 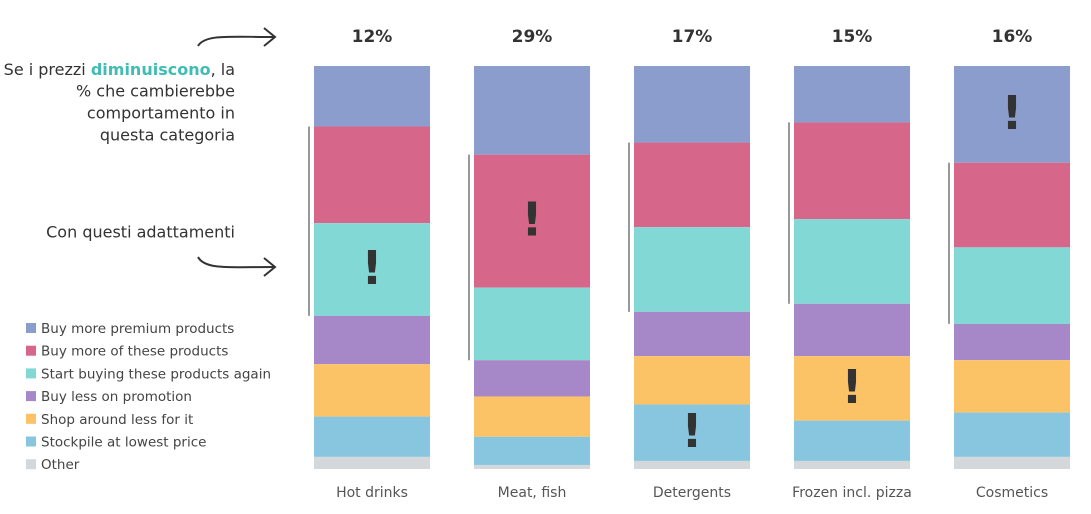 What do you see at coordinates (151, 69) in the screenshot?
I see `note-emphasis: diminuiscono` at bounding box center [151, 69].